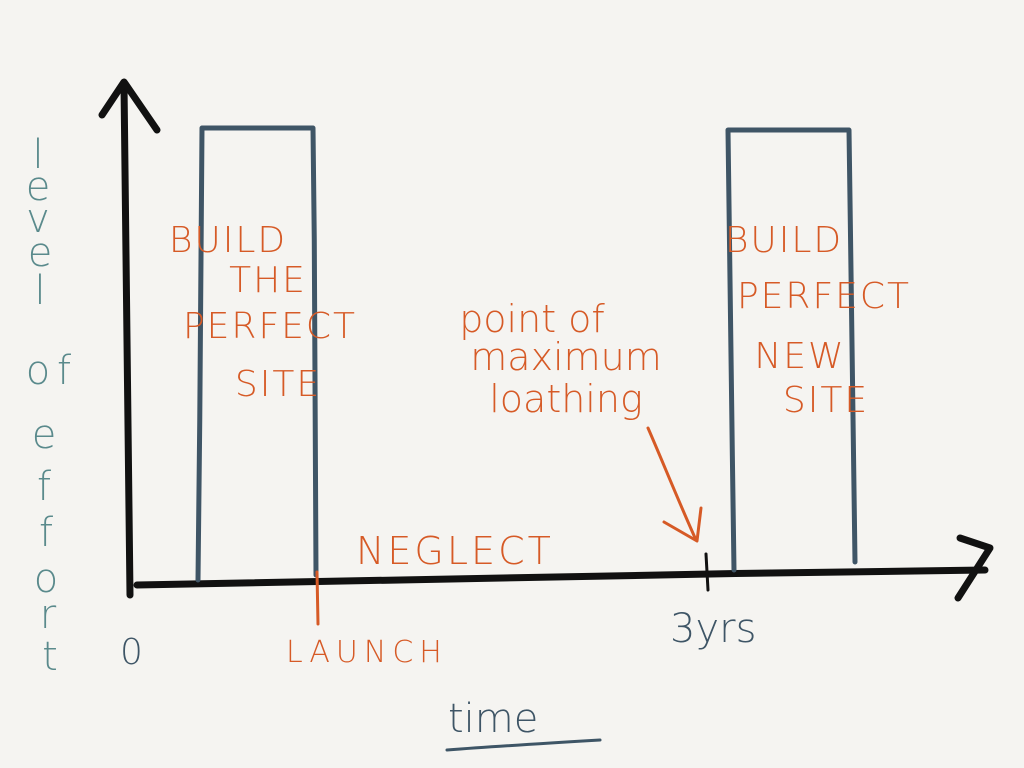 The height and width of the screenshot is (768, 1024). I want to click on max-loathing-annotation: point of maximum loathing, so click(560, 359).